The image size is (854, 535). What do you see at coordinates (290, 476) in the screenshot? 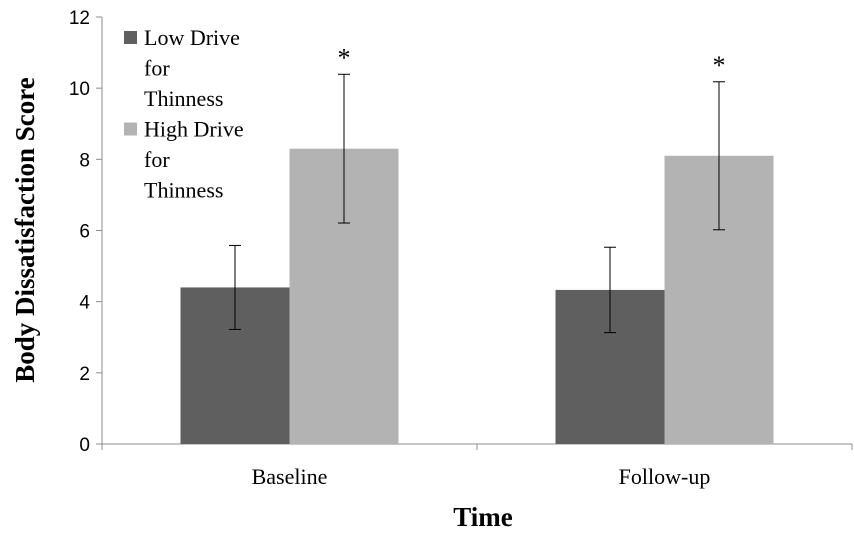
I see `x-category-label: Baseline` at bounding box center [290, 476].